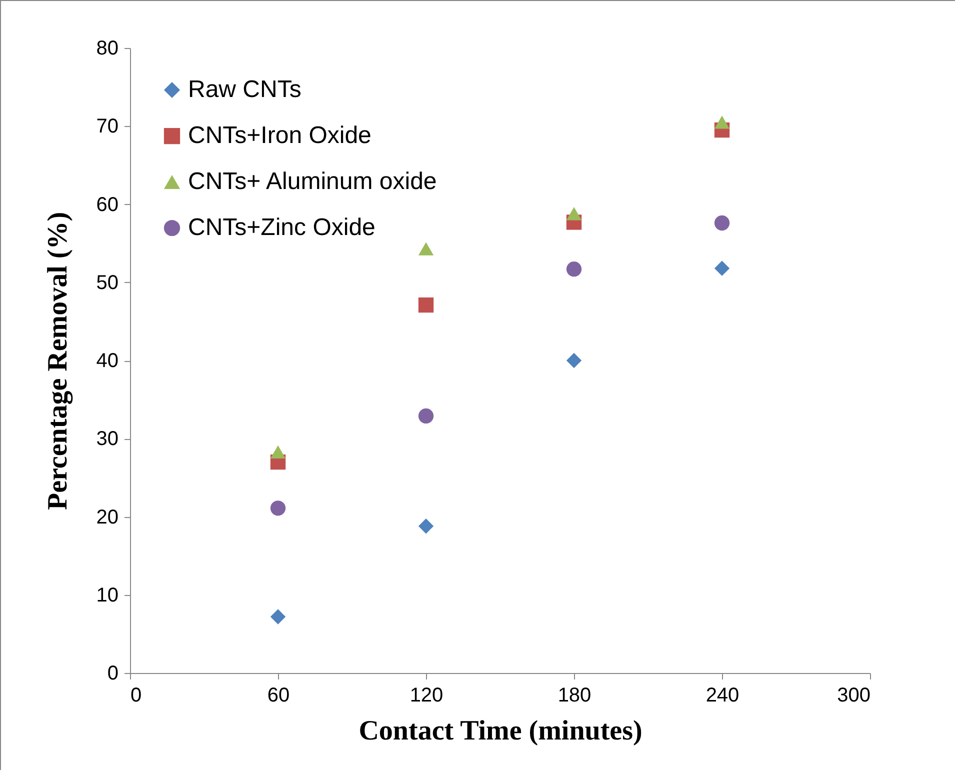 This screenshot has height=772, width=957. Describe the element at coordinates (500, 731) in the screenshot. I see `x-axis-title: Contact Time (minutes)` at that location.